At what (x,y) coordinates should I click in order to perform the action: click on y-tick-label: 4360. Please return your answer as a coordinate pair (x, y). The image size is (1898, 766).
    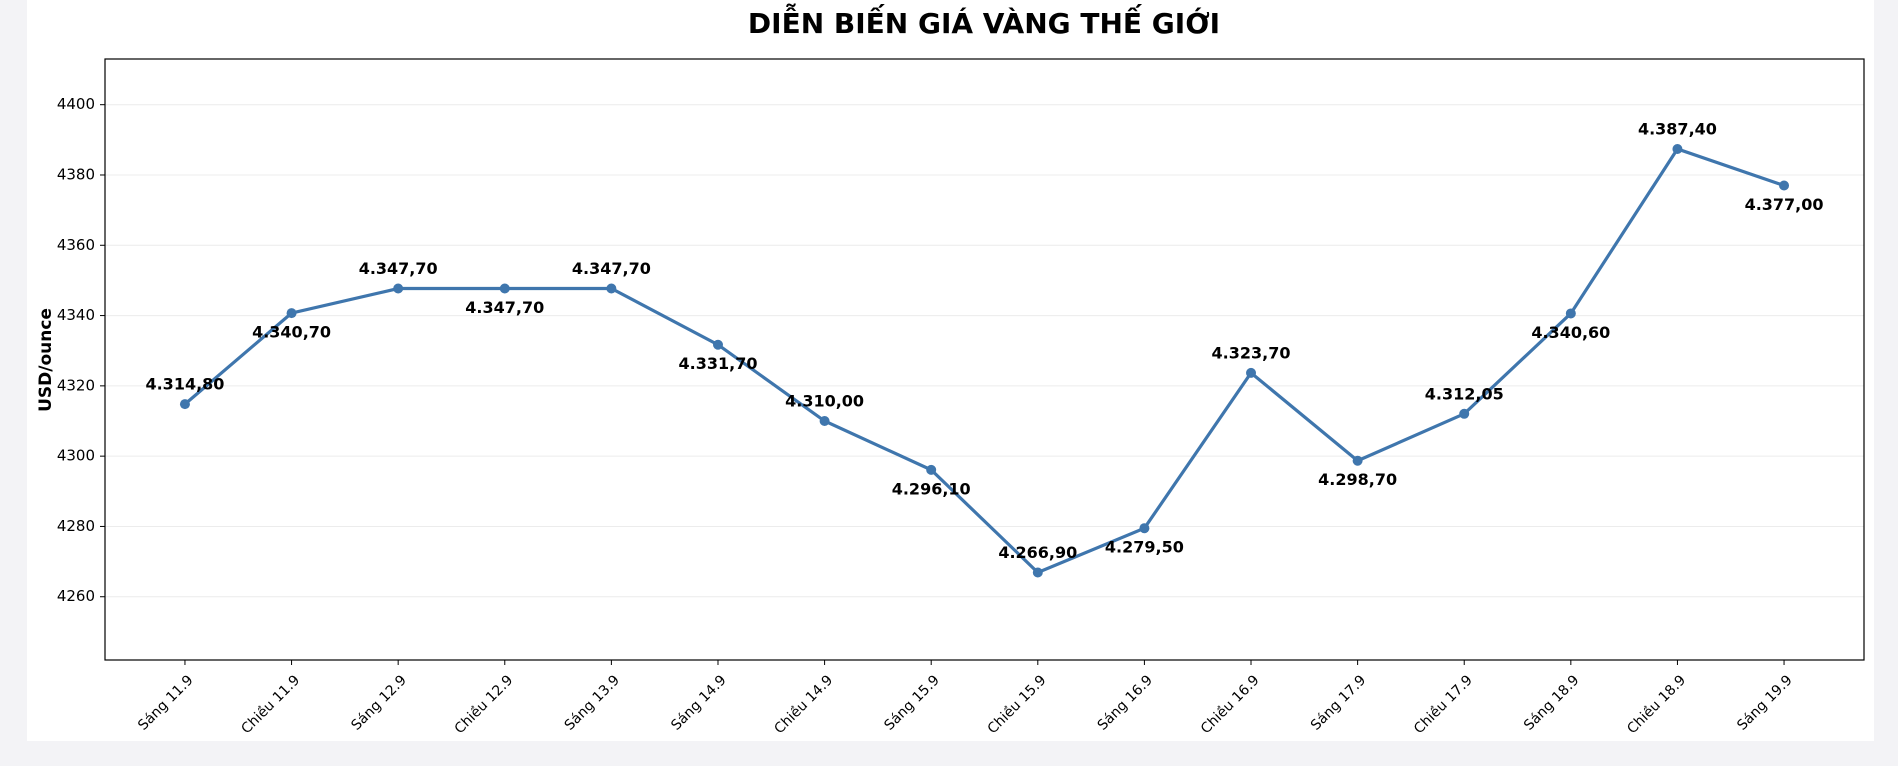
    Looking at the image, I should click on (76, 245).